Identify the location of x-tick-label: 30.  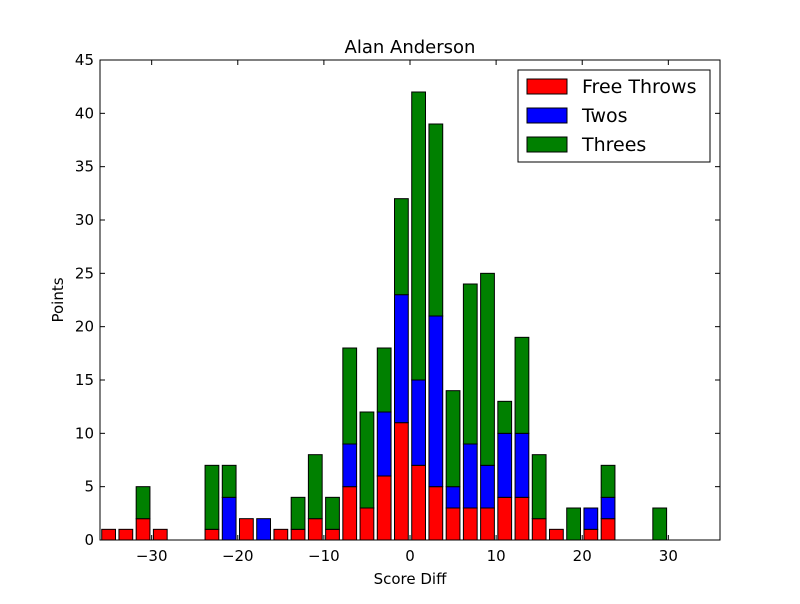
(668, 556).